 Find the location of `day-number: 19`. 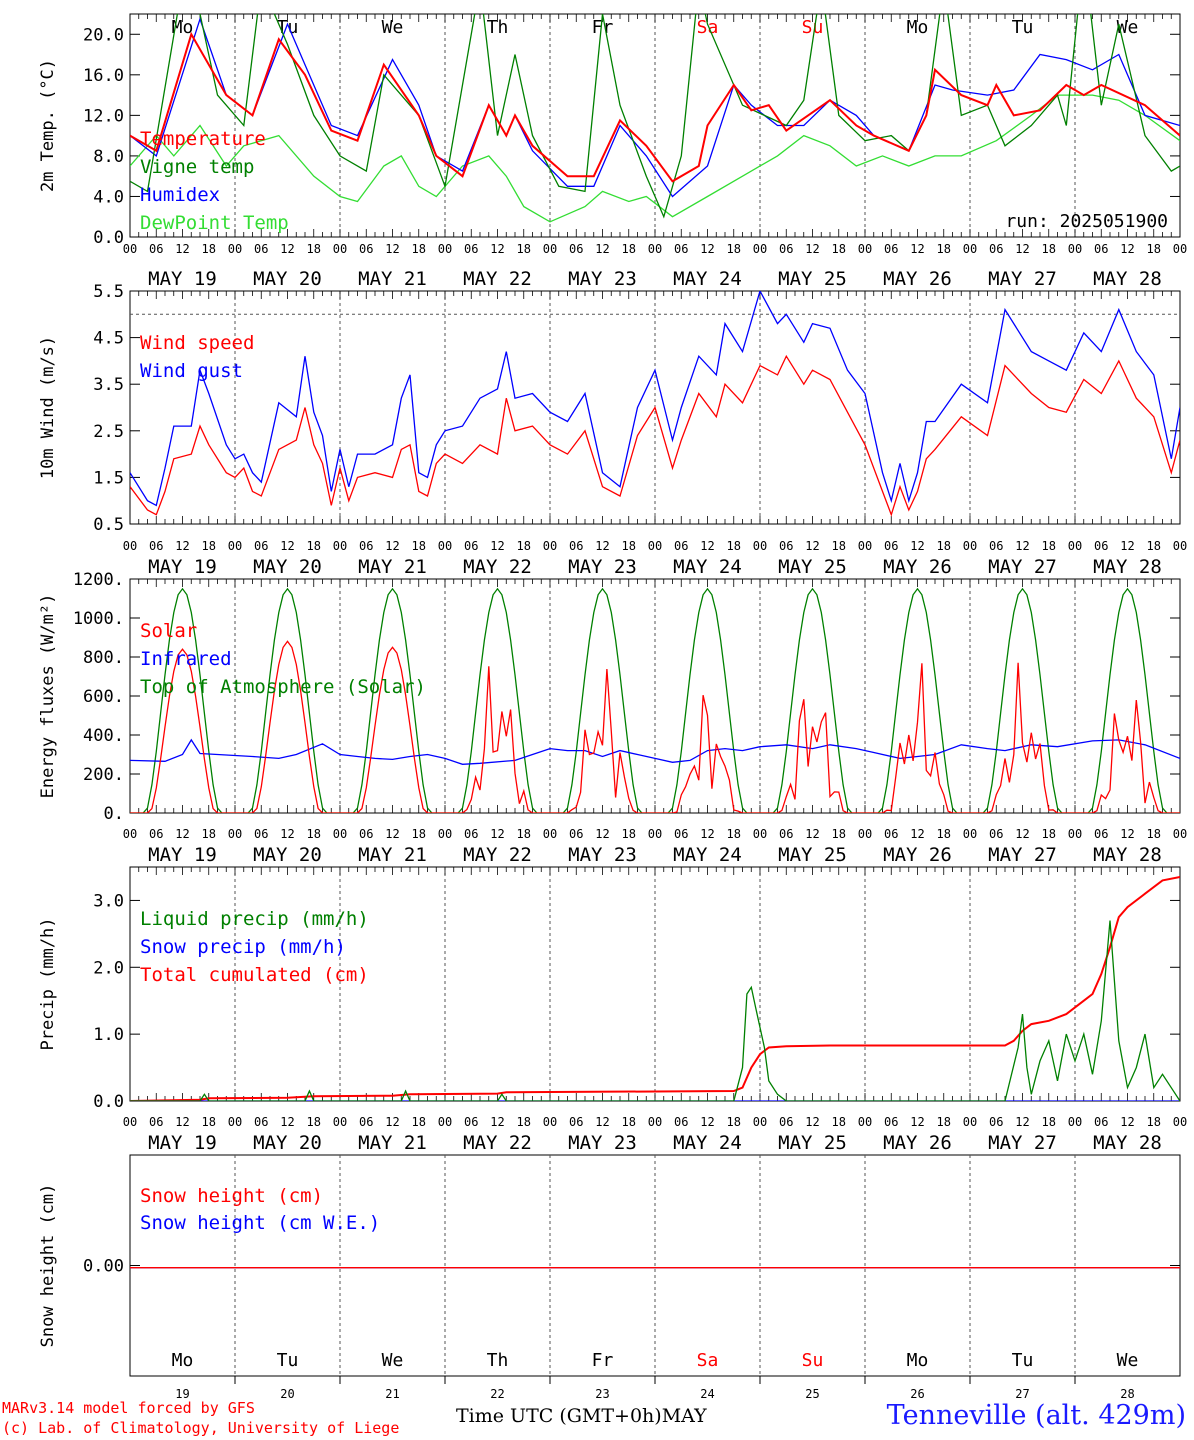

day-number: 19 is located at coordinates (182, 1393).